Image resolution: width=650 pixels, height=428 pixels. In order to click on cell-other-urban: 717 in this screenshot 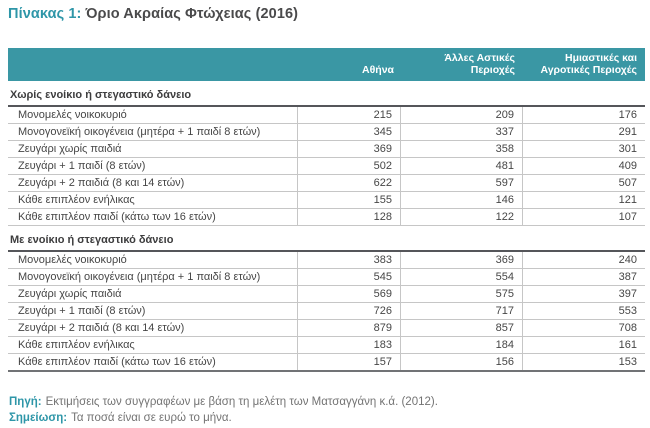, I will do `click(462, 311)`.